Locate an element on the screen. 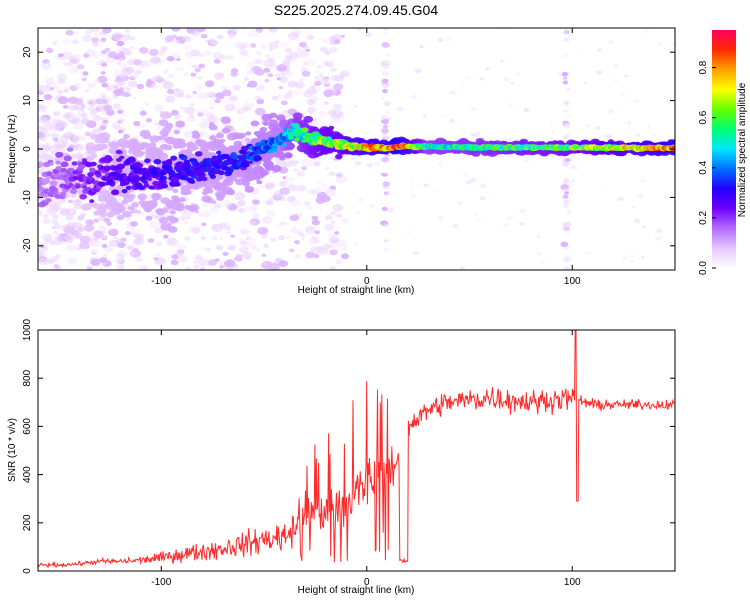 The image size is (750, 600). y-tick-label: -10 is located at coordinates (27, 197).